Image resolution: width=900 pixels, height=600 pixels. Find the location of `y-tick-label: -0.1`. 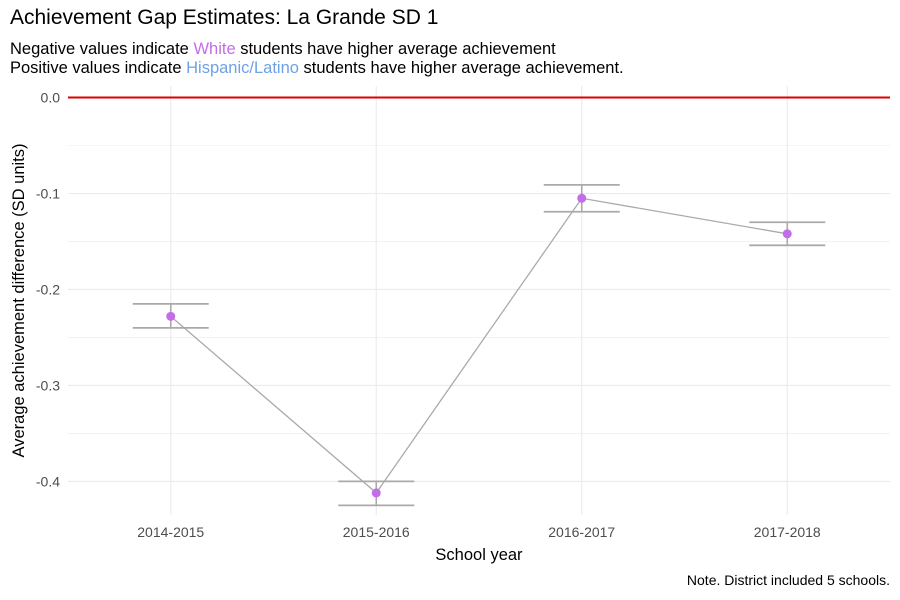

y-tick-label: -0.1 is located at coordinates (48, 193).